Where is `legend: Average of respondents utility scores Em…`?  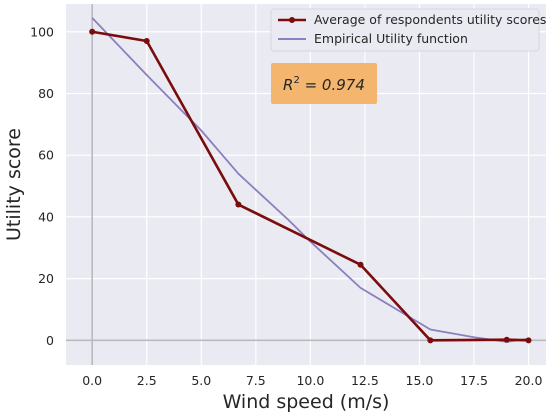 legend: Average of respondents utility scores Em… is located at coordinates (408, 30).